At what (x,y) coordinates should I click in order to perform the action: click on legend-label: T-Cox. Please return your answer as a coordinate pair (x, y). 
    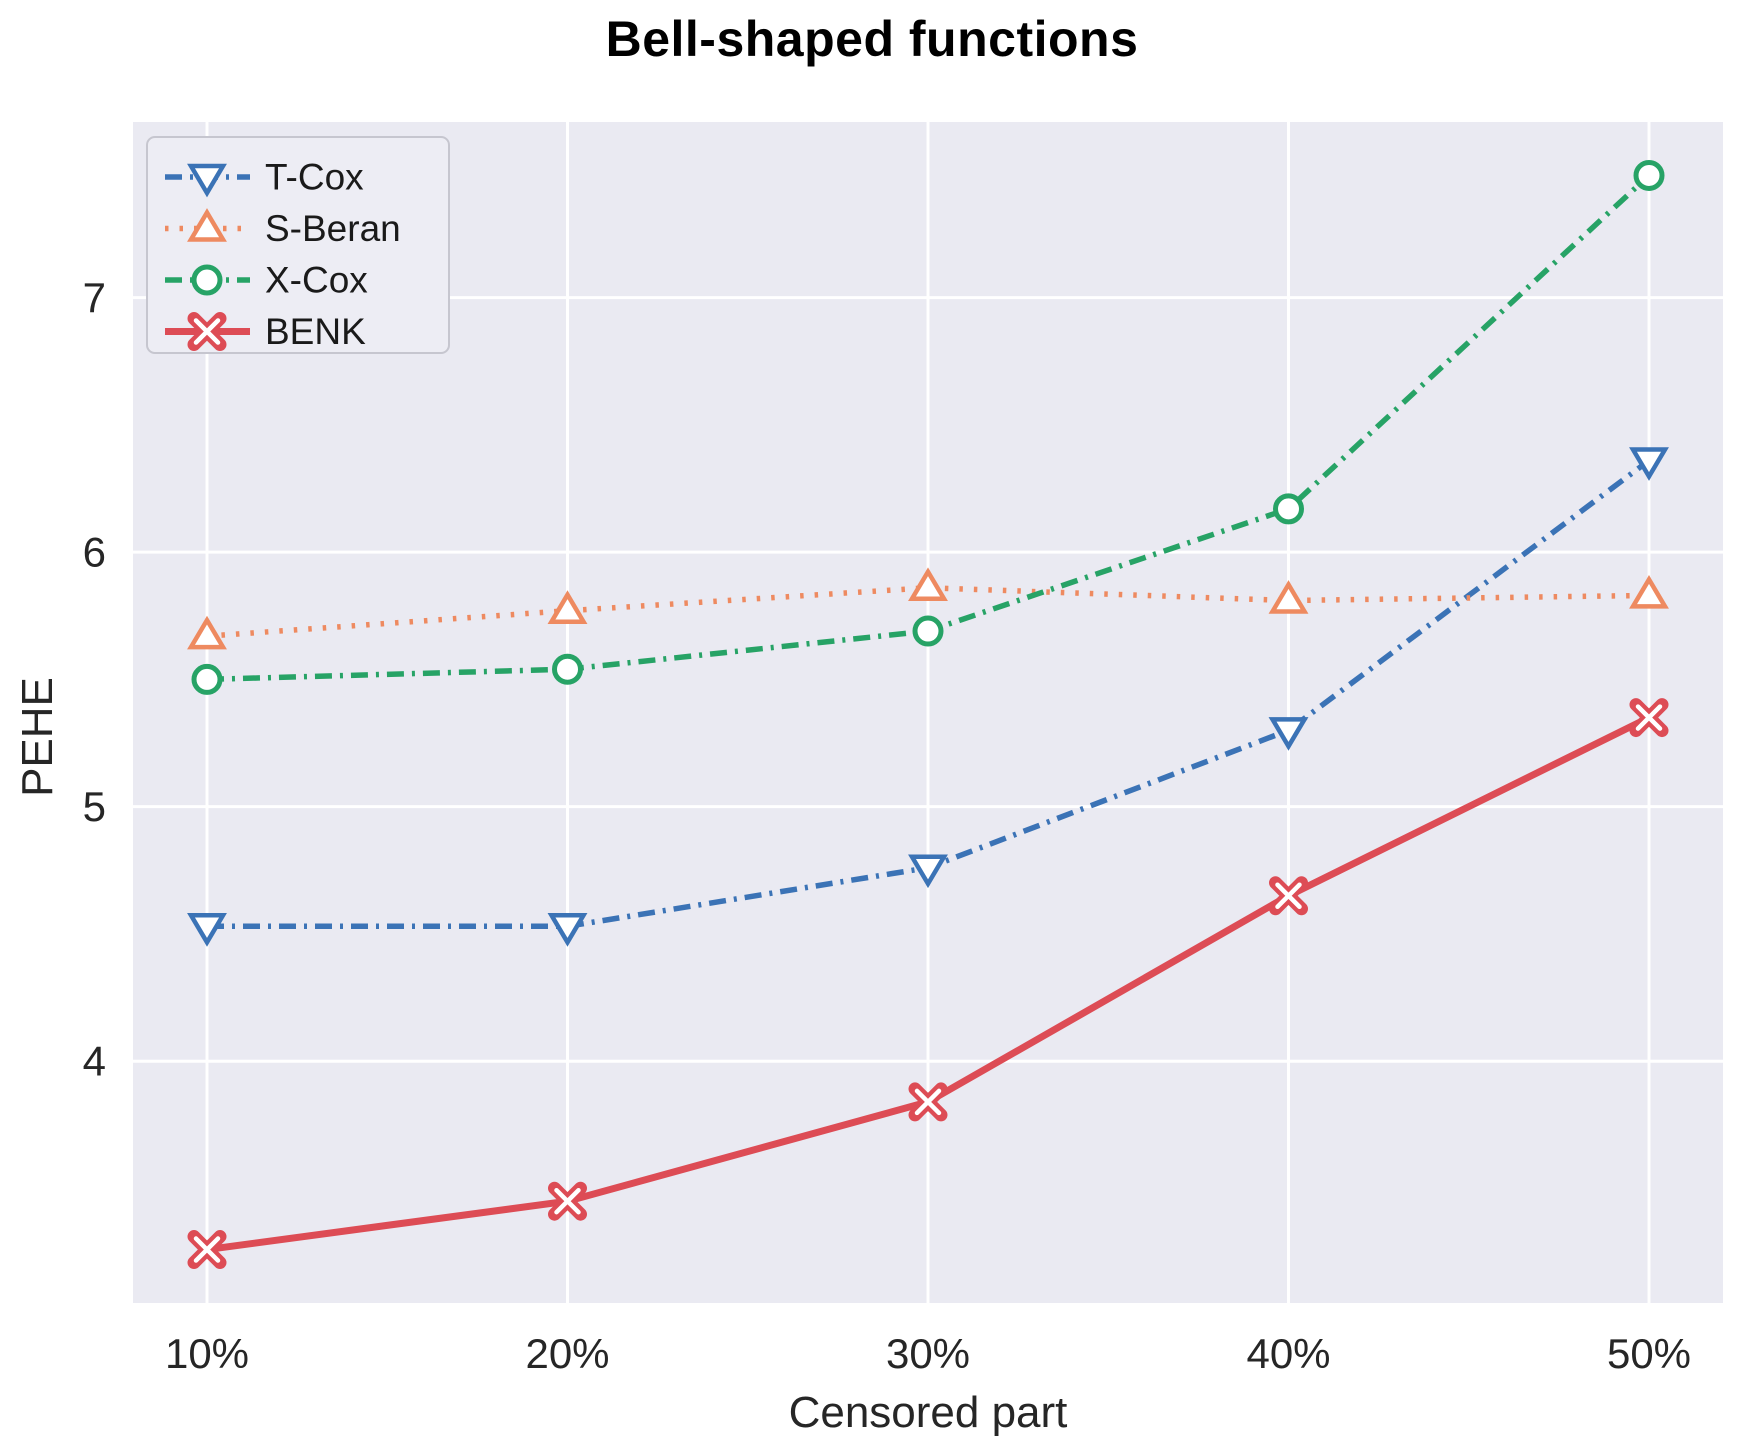
    Looking at the image, I should click on (314, 177).